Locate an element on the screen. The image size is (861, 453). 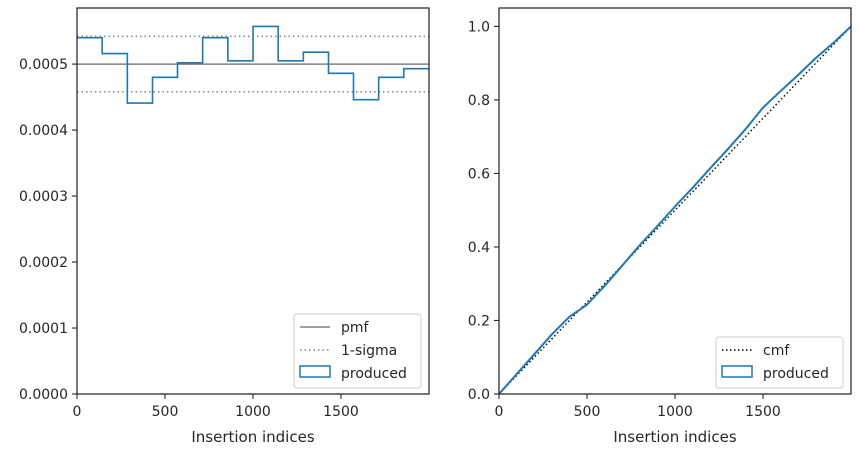
y-tick-label: 1.0 is located at coordinates (479, 27).